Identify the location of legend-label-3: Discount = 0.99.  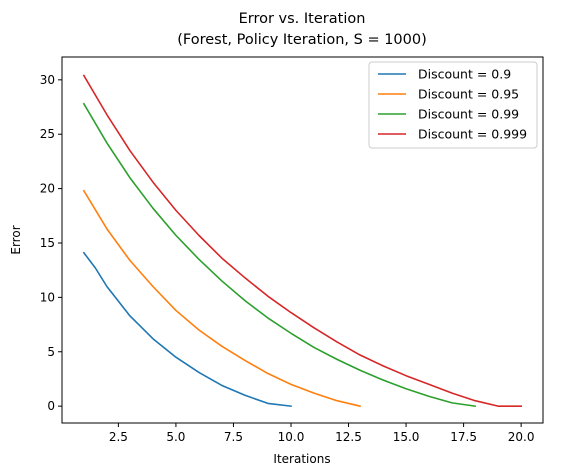
(468, 114).